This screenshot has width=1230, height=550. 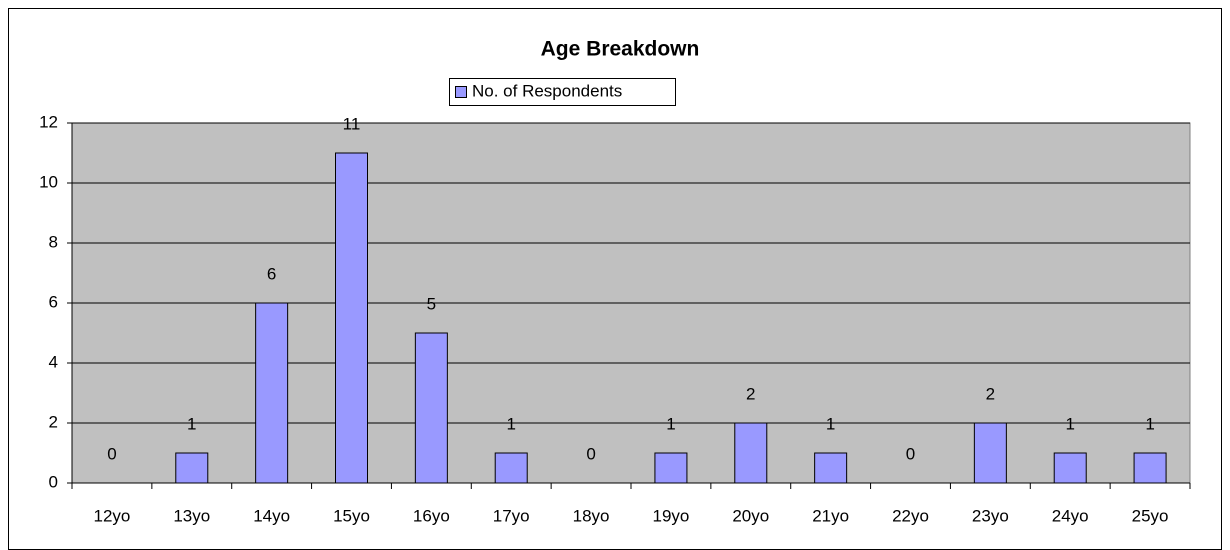 I want to click on x-tick-label: 14yo, so click(x=271, y=515).